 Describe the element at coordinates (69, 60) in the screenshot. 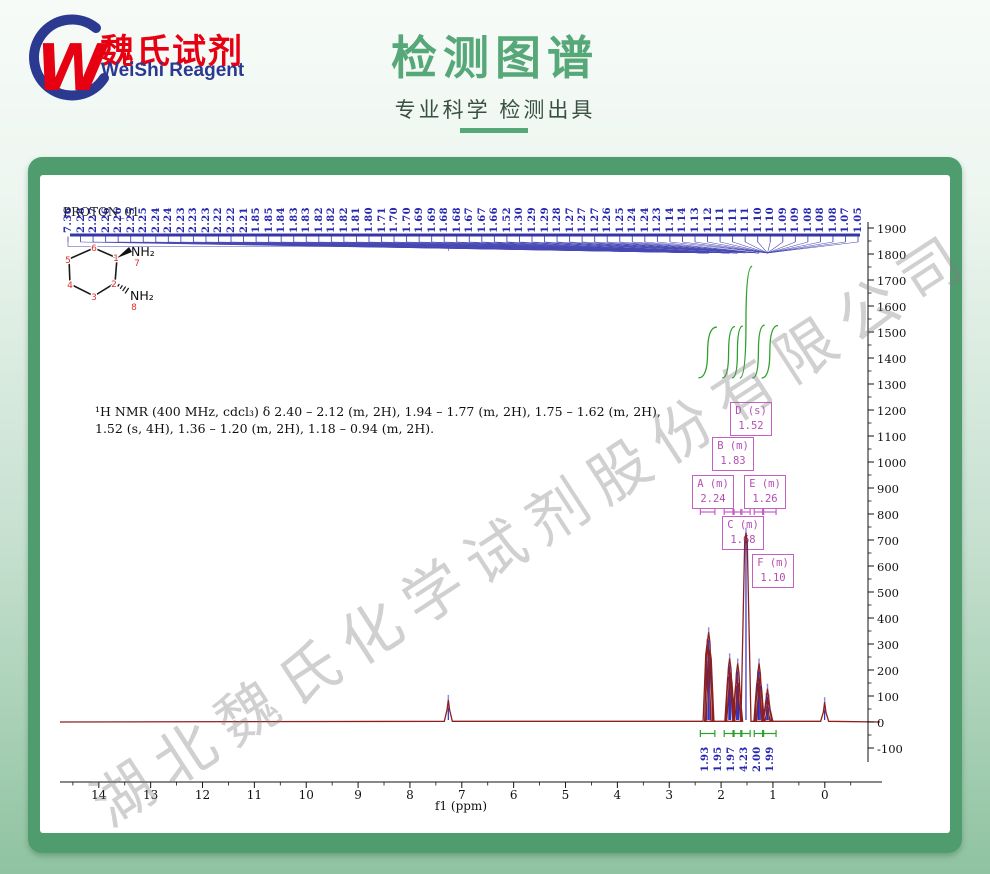

I see `weishi-logo-icon: W` at that location.